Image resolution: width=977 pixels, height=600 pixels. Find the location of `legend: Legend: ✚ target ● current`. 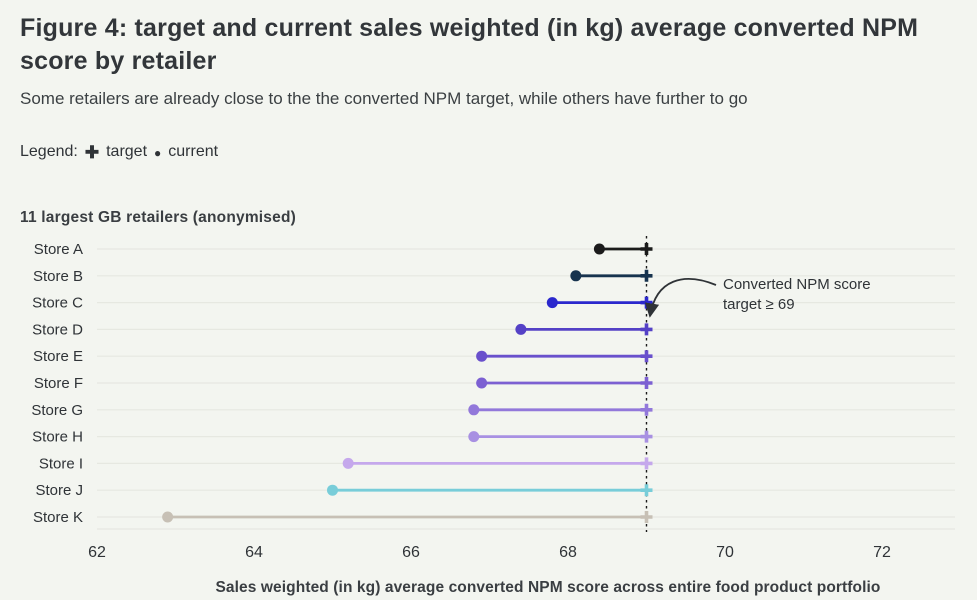

legend: Legend: ✚ target ● current is located at coordinates (119, 152).